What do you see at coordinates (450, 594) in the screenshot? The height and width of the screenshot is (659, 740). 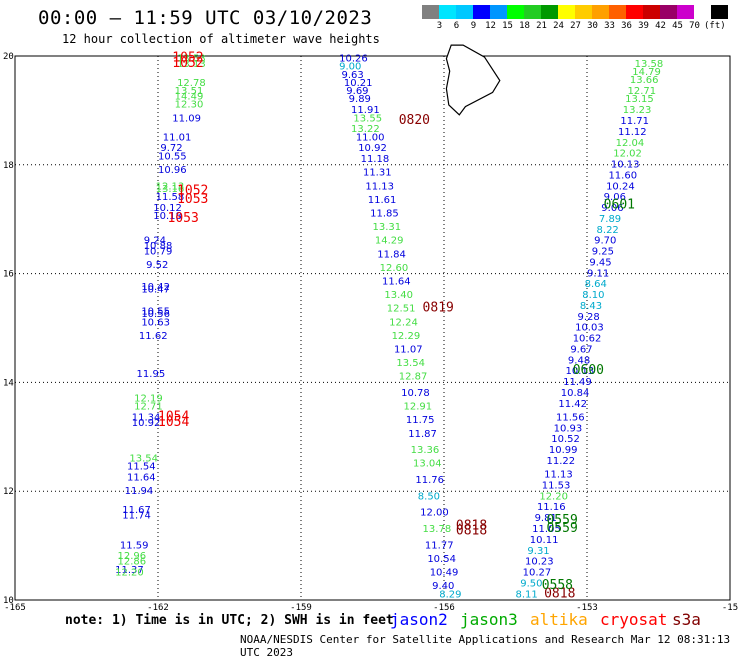 I see `swh-value: 8.29` at bounding box center [450, 594].